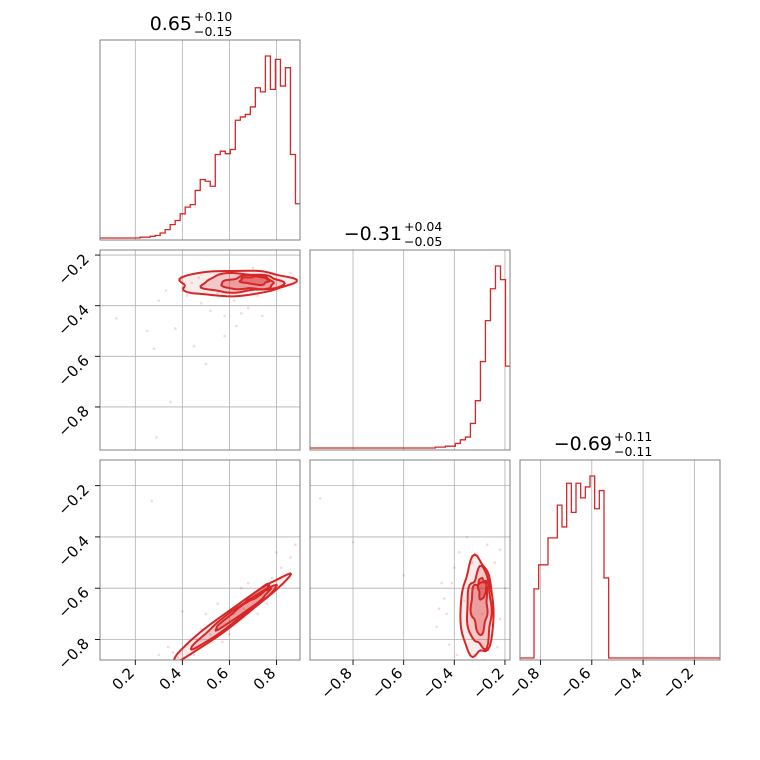 This screenshot has width=760, height=760. What do you see at coordinates (213, 31) in the screenshot?
I see `title-minus: −0.15` at bounding box center [213, 31].